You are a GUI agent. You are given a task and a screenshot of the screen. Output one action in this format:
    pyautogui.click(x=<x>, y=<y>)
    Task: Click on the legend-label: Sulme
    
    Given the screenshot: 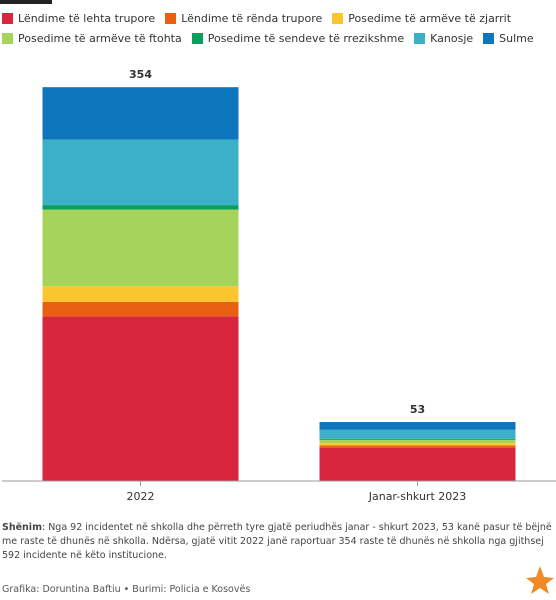 What is the action you would take?
    pyautogui.click(x=516, y=38)
    